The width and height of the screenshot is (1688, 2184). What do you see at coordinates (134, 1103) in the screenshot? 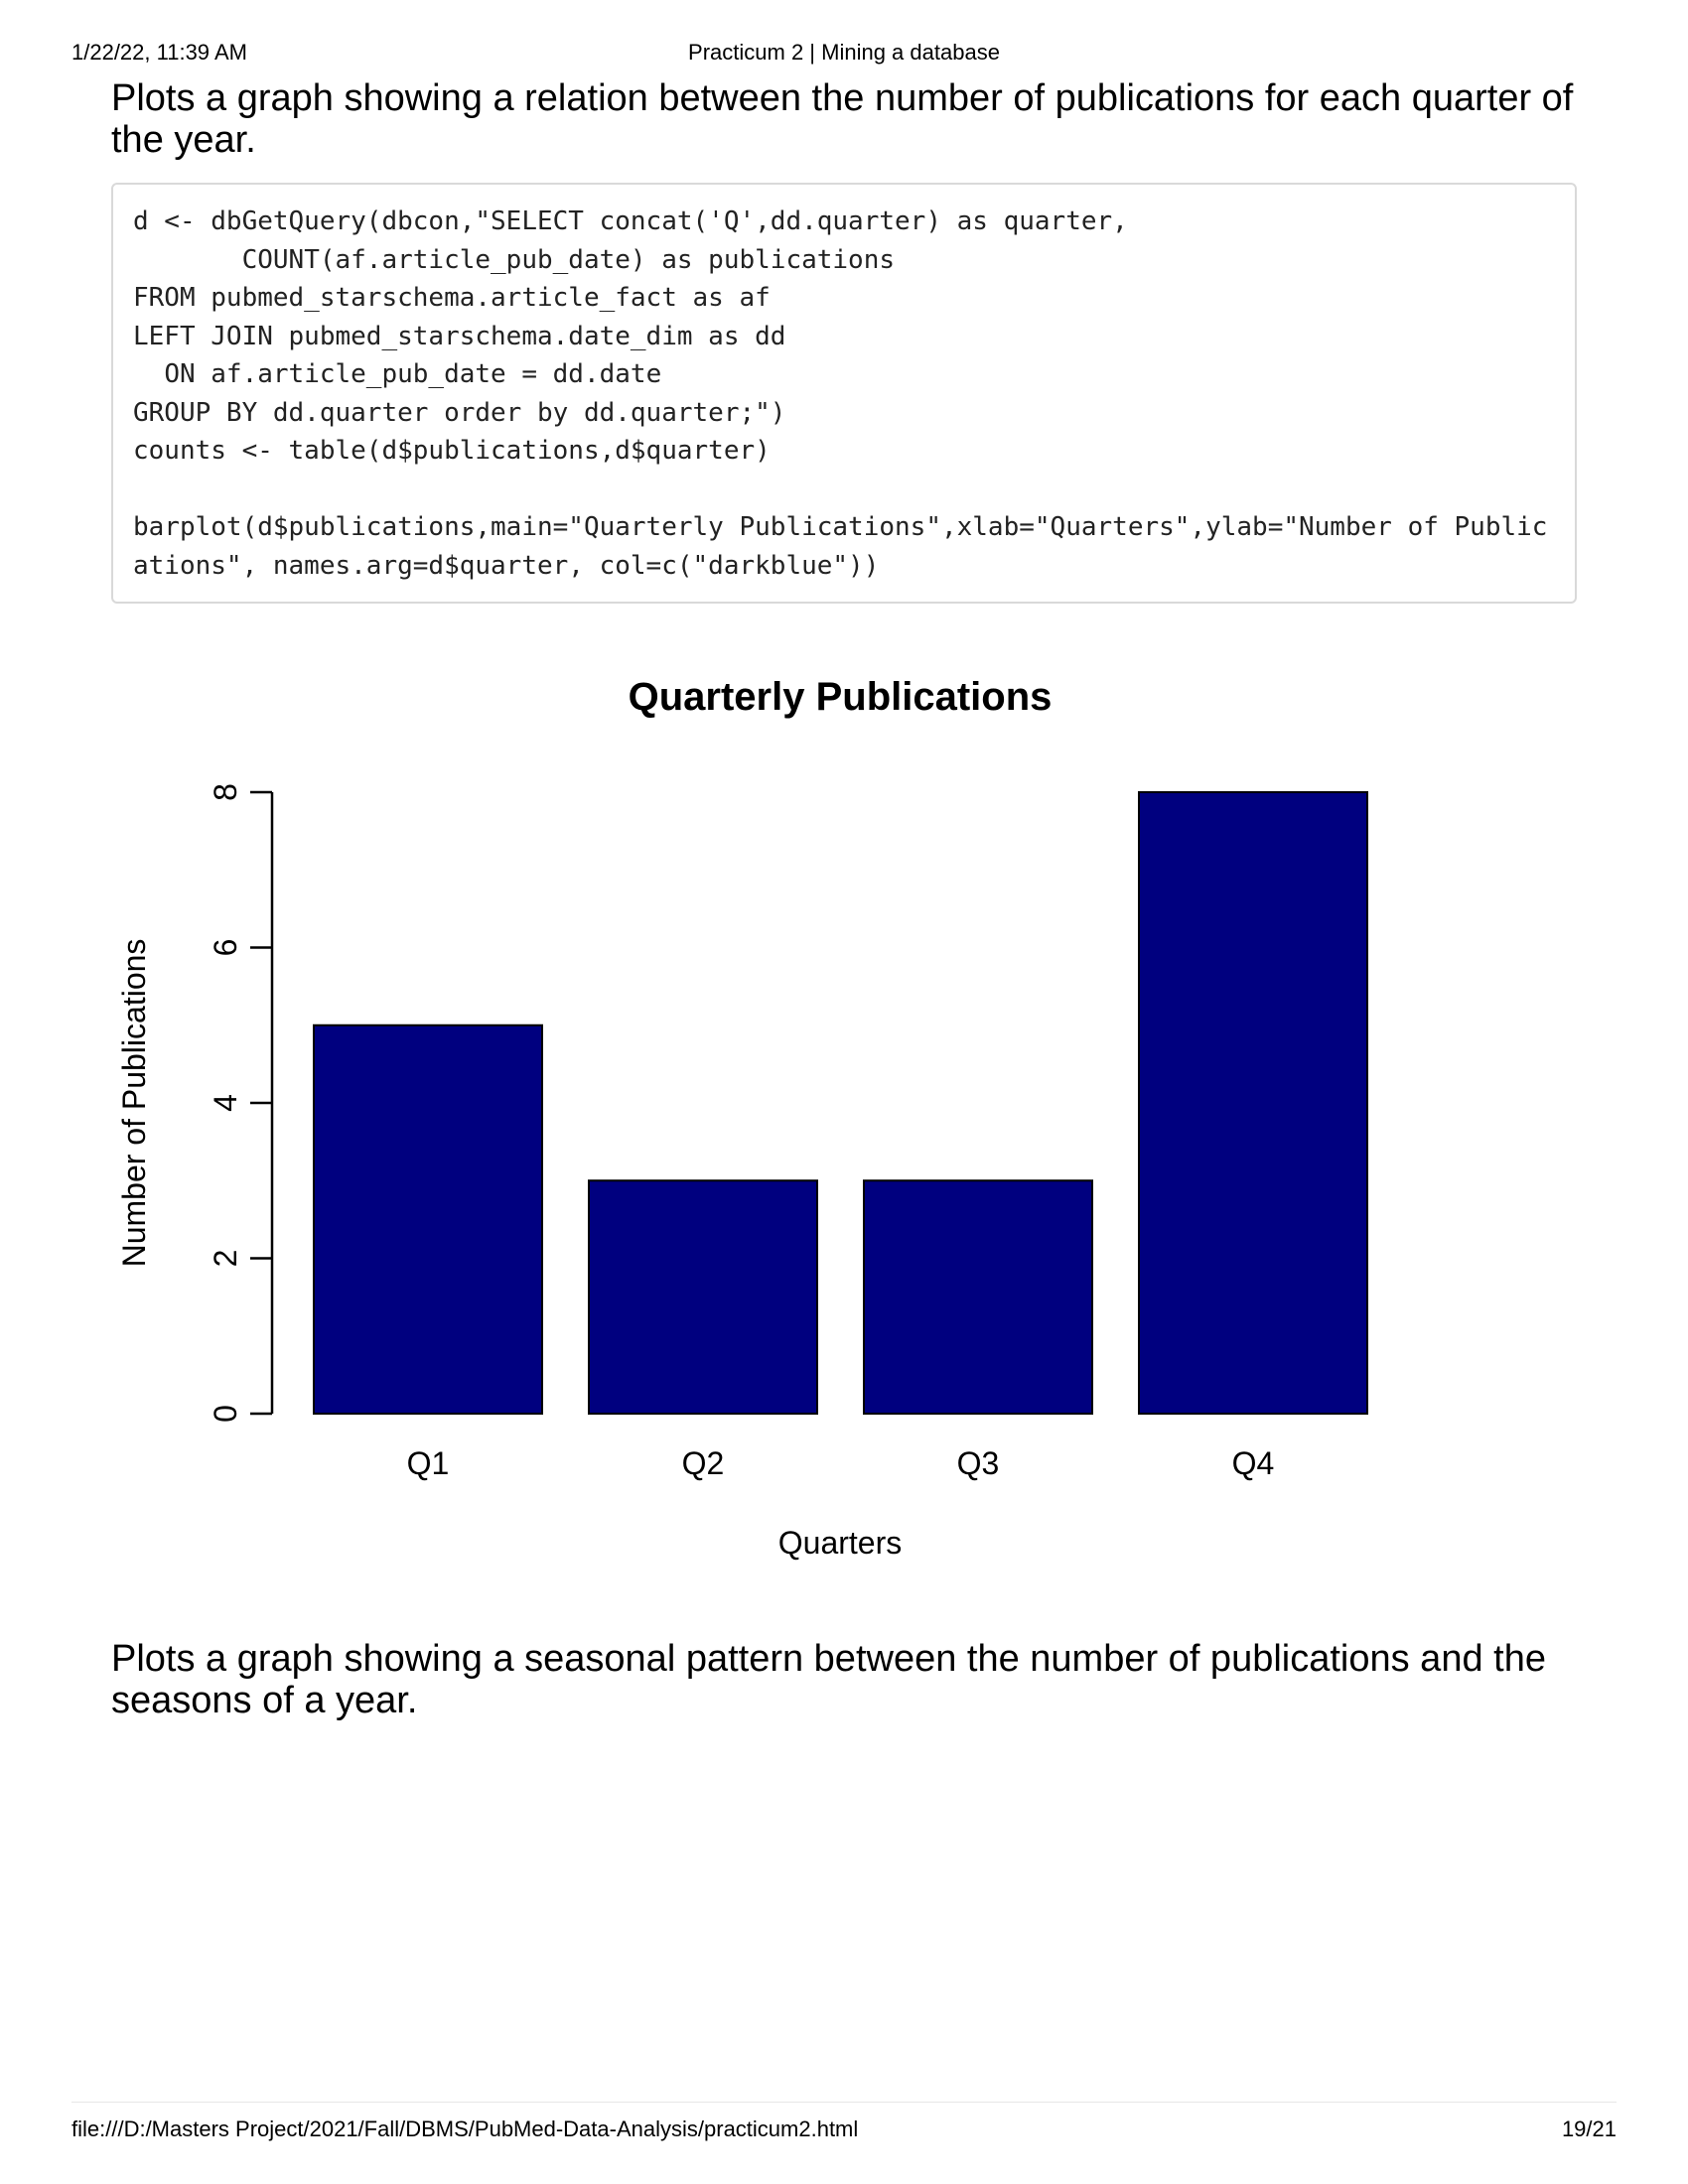
I see `y-axis-label: Number of Publications` at bounding box center [134, 1103].